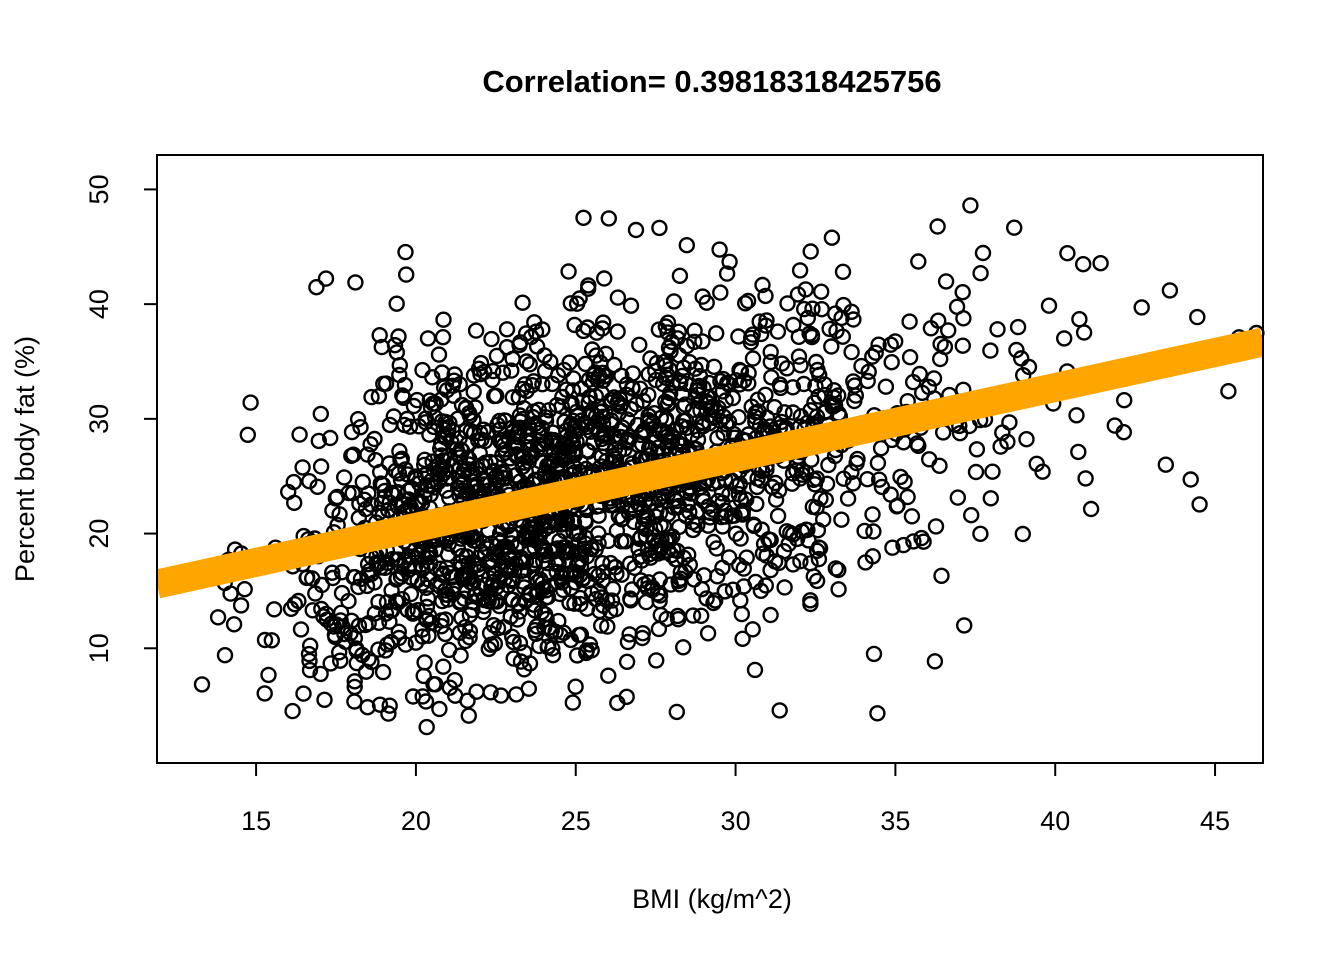 Image resolution: width=1344 pixels, height=960 pixels. What do you see at coordinates (99, 419) in the screenshot?
I see `y-tick-label: 30` at bounding box center [99, 419].